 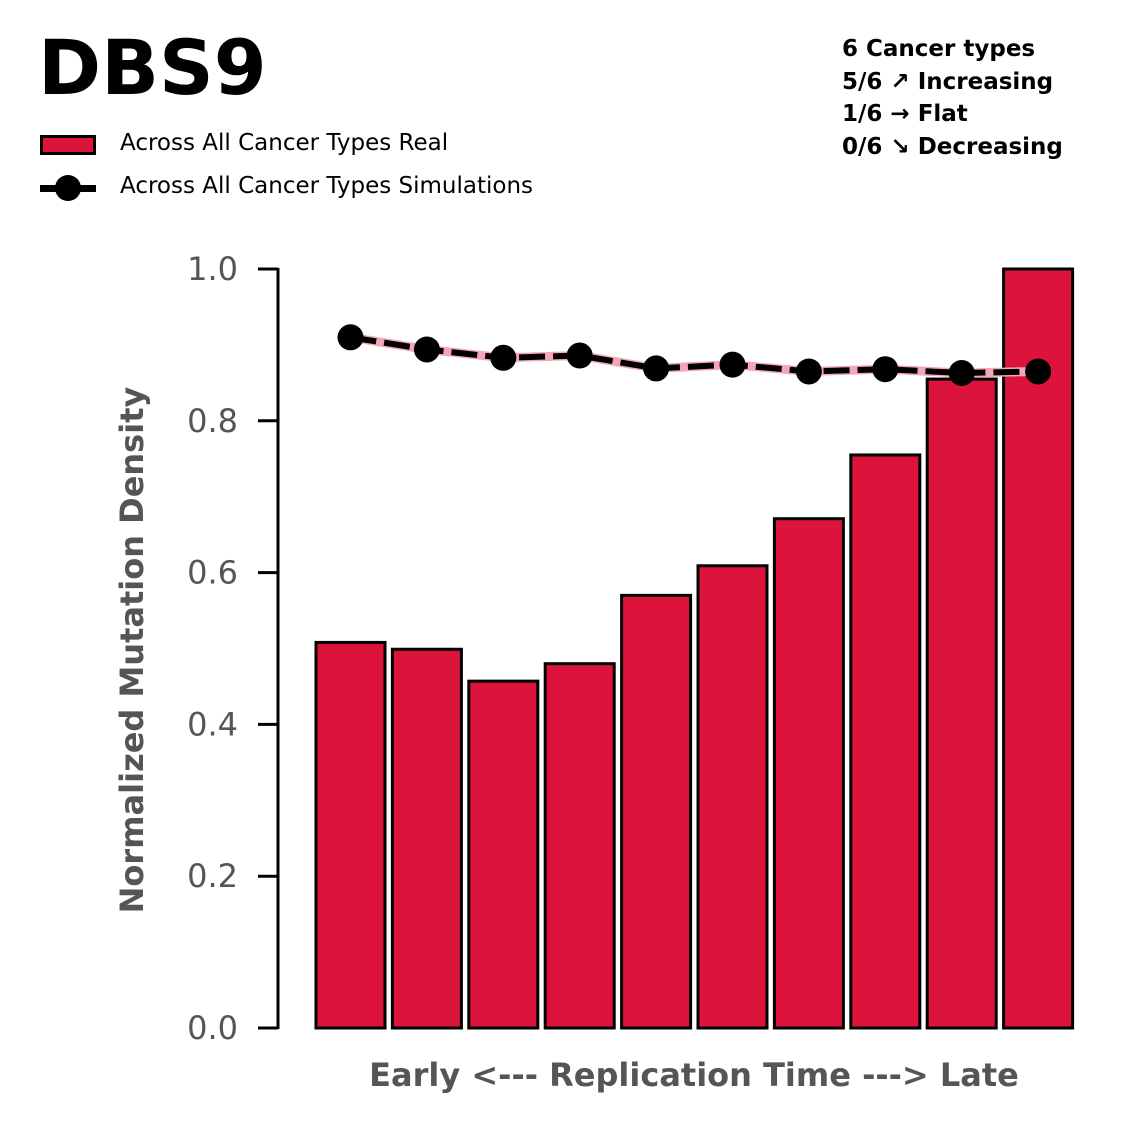 What do you see at coordinates (694, 1075) in the screenshot?
I see `x-axis-title: Early <--- Replication Time ---> Late` at bounding box center [694, 1075].